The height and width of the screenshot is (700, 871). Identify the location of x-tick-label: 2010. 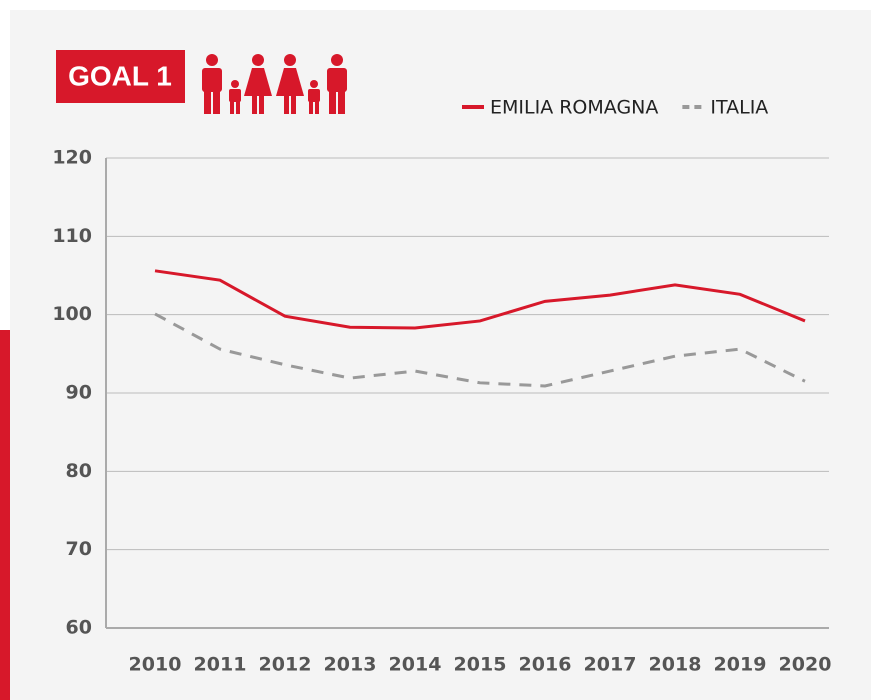
(155, 665).